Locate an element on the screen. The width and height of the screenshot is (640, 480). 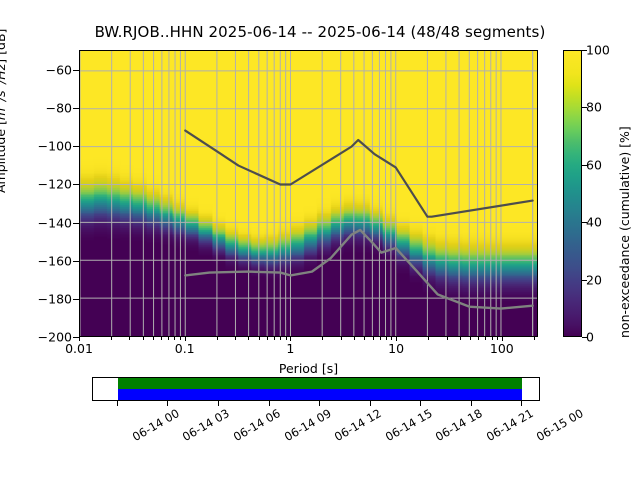
data-coverage-green is located at coordinates (320, 384).